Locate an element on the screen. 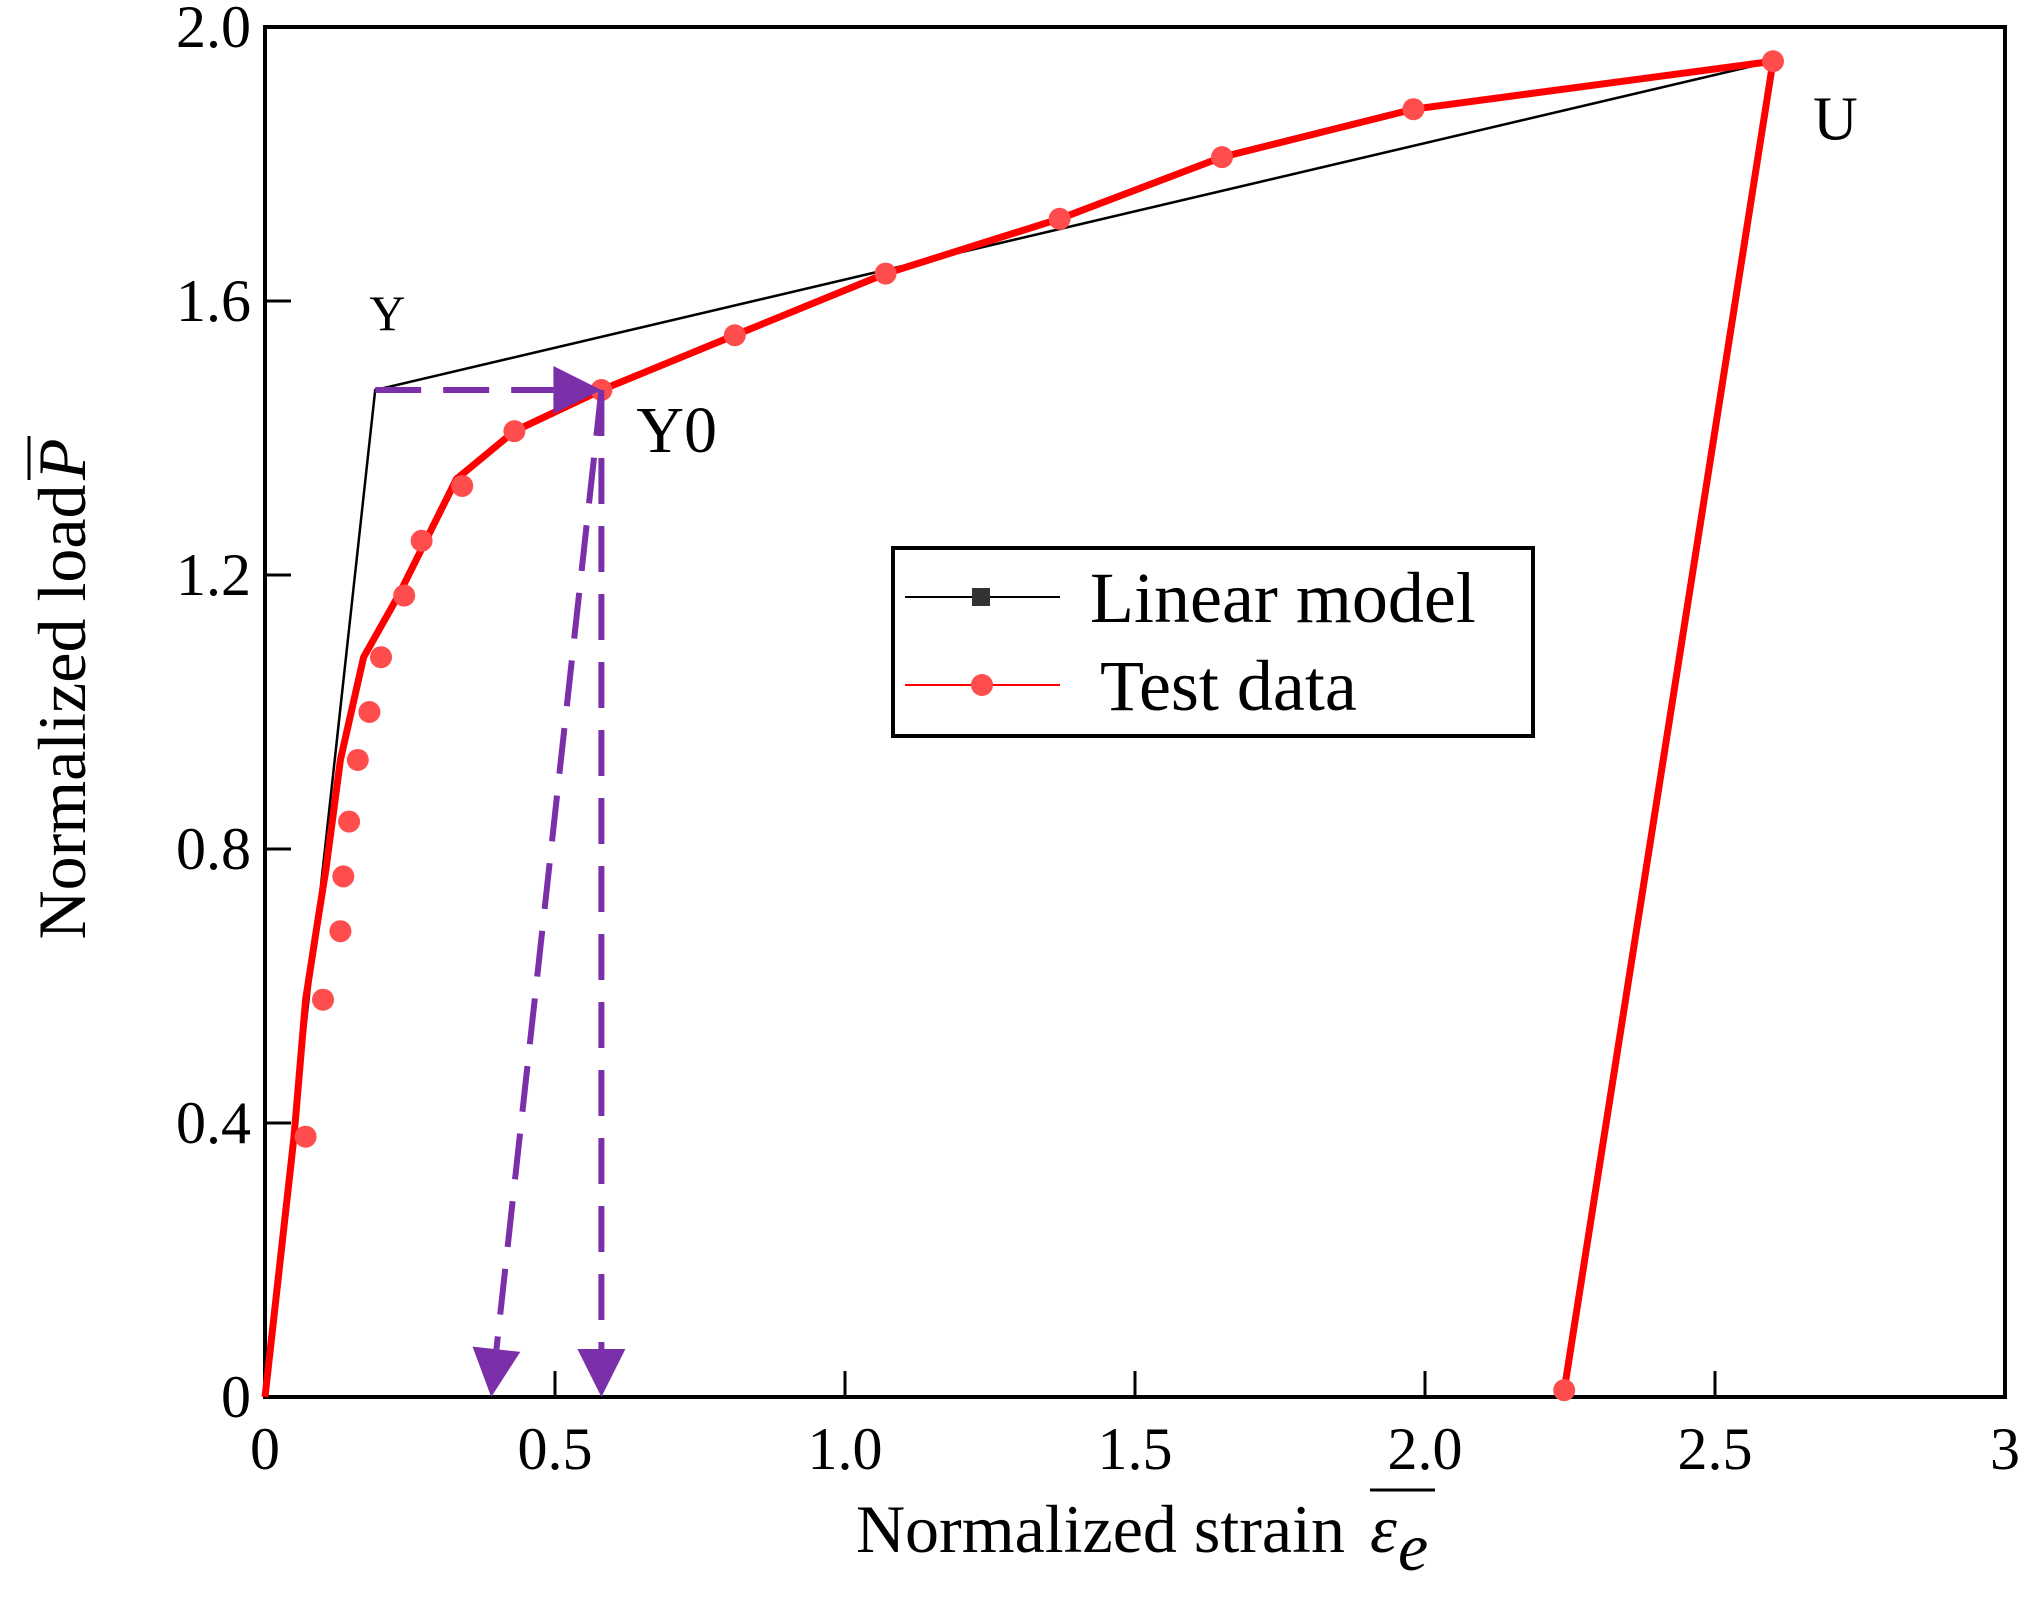 This screenshot has height=1621, width=2028. y-axis-label: Normalized load P is located at coordinates (62, 688).